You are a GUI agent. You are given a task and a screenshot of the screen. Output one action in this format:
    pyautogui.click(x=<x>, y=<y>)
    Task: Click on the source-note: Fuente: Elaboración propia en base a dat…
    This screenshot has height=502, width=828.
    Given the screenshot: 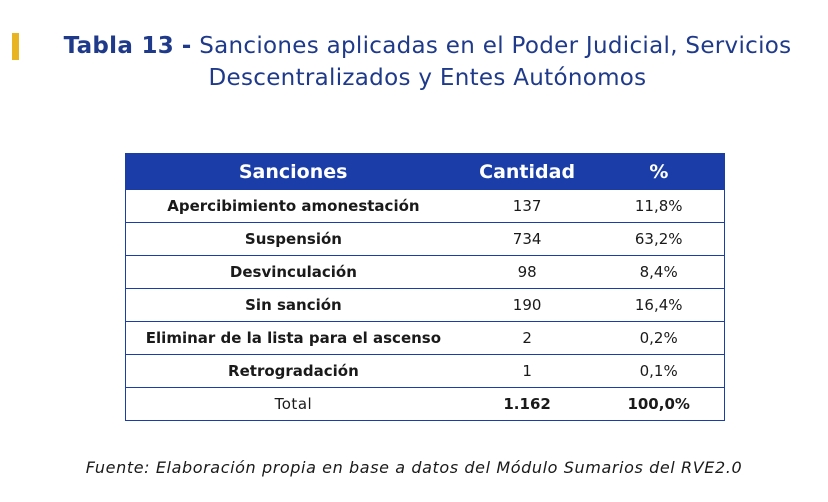 What is the action you would take?
    pyautogui.click(x=414, y=467)
    